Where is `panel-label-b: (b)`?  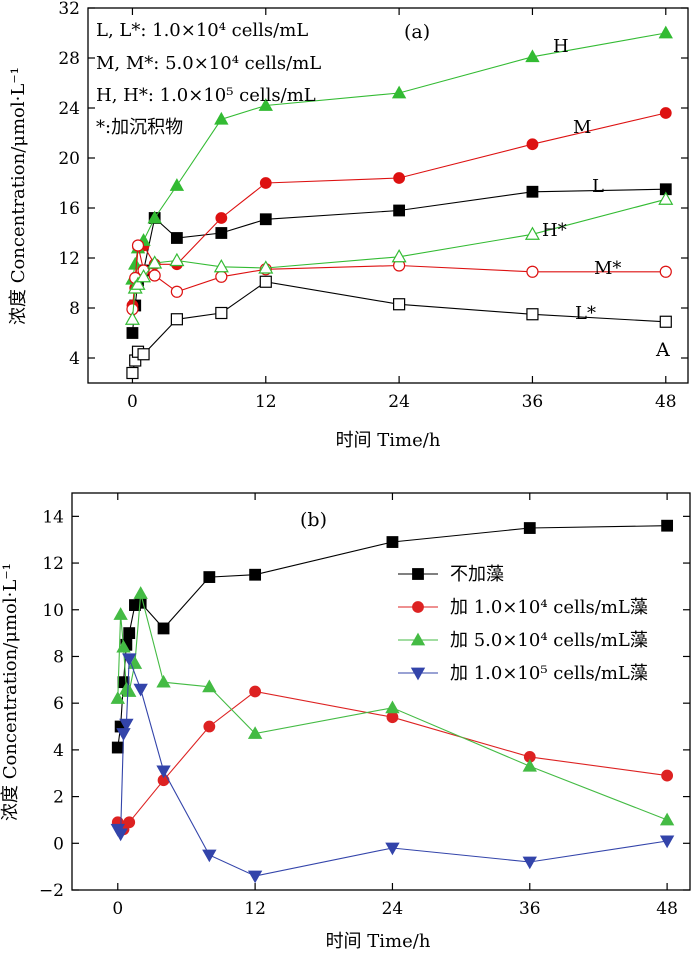 panel-label-b: (b) is located at coordinates (313, 520).